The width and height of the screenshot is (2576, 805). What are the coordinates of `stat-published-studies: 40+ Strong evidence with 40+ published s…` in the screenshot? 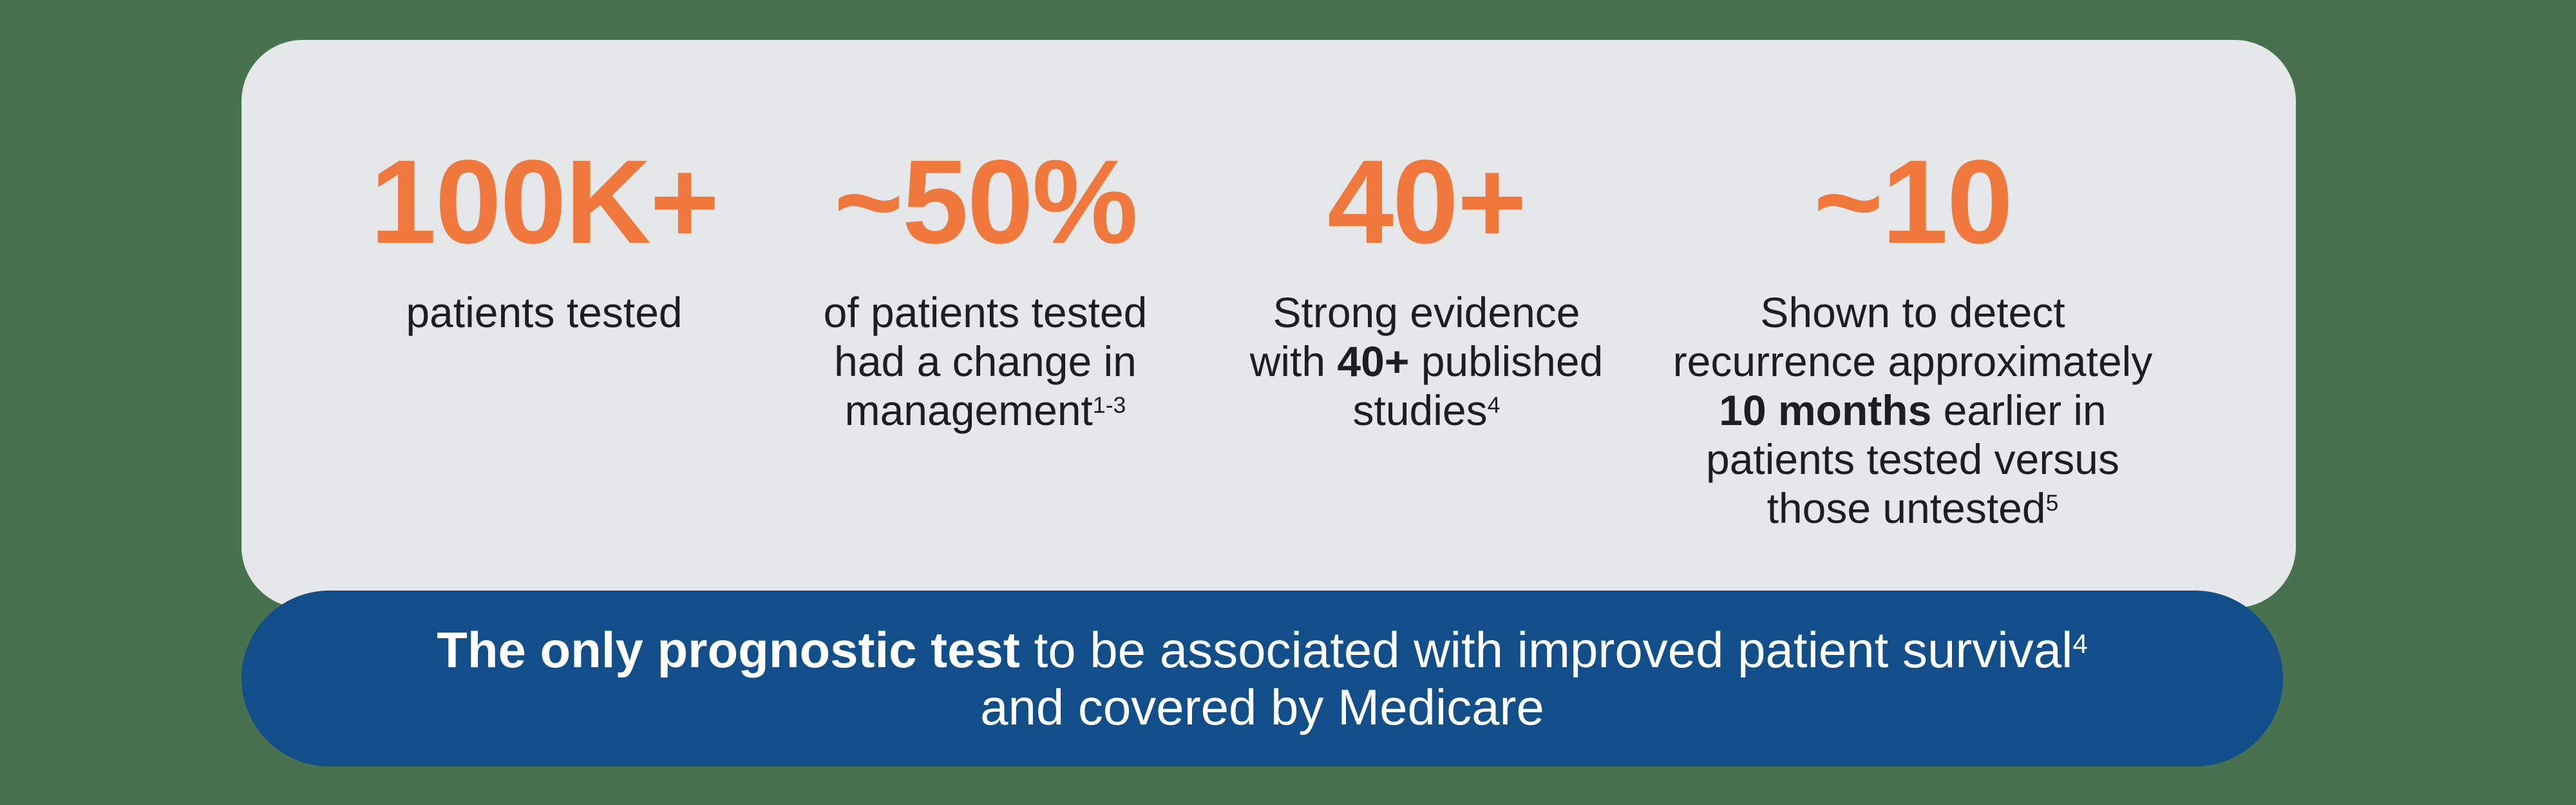 It's located at (1426, 289).